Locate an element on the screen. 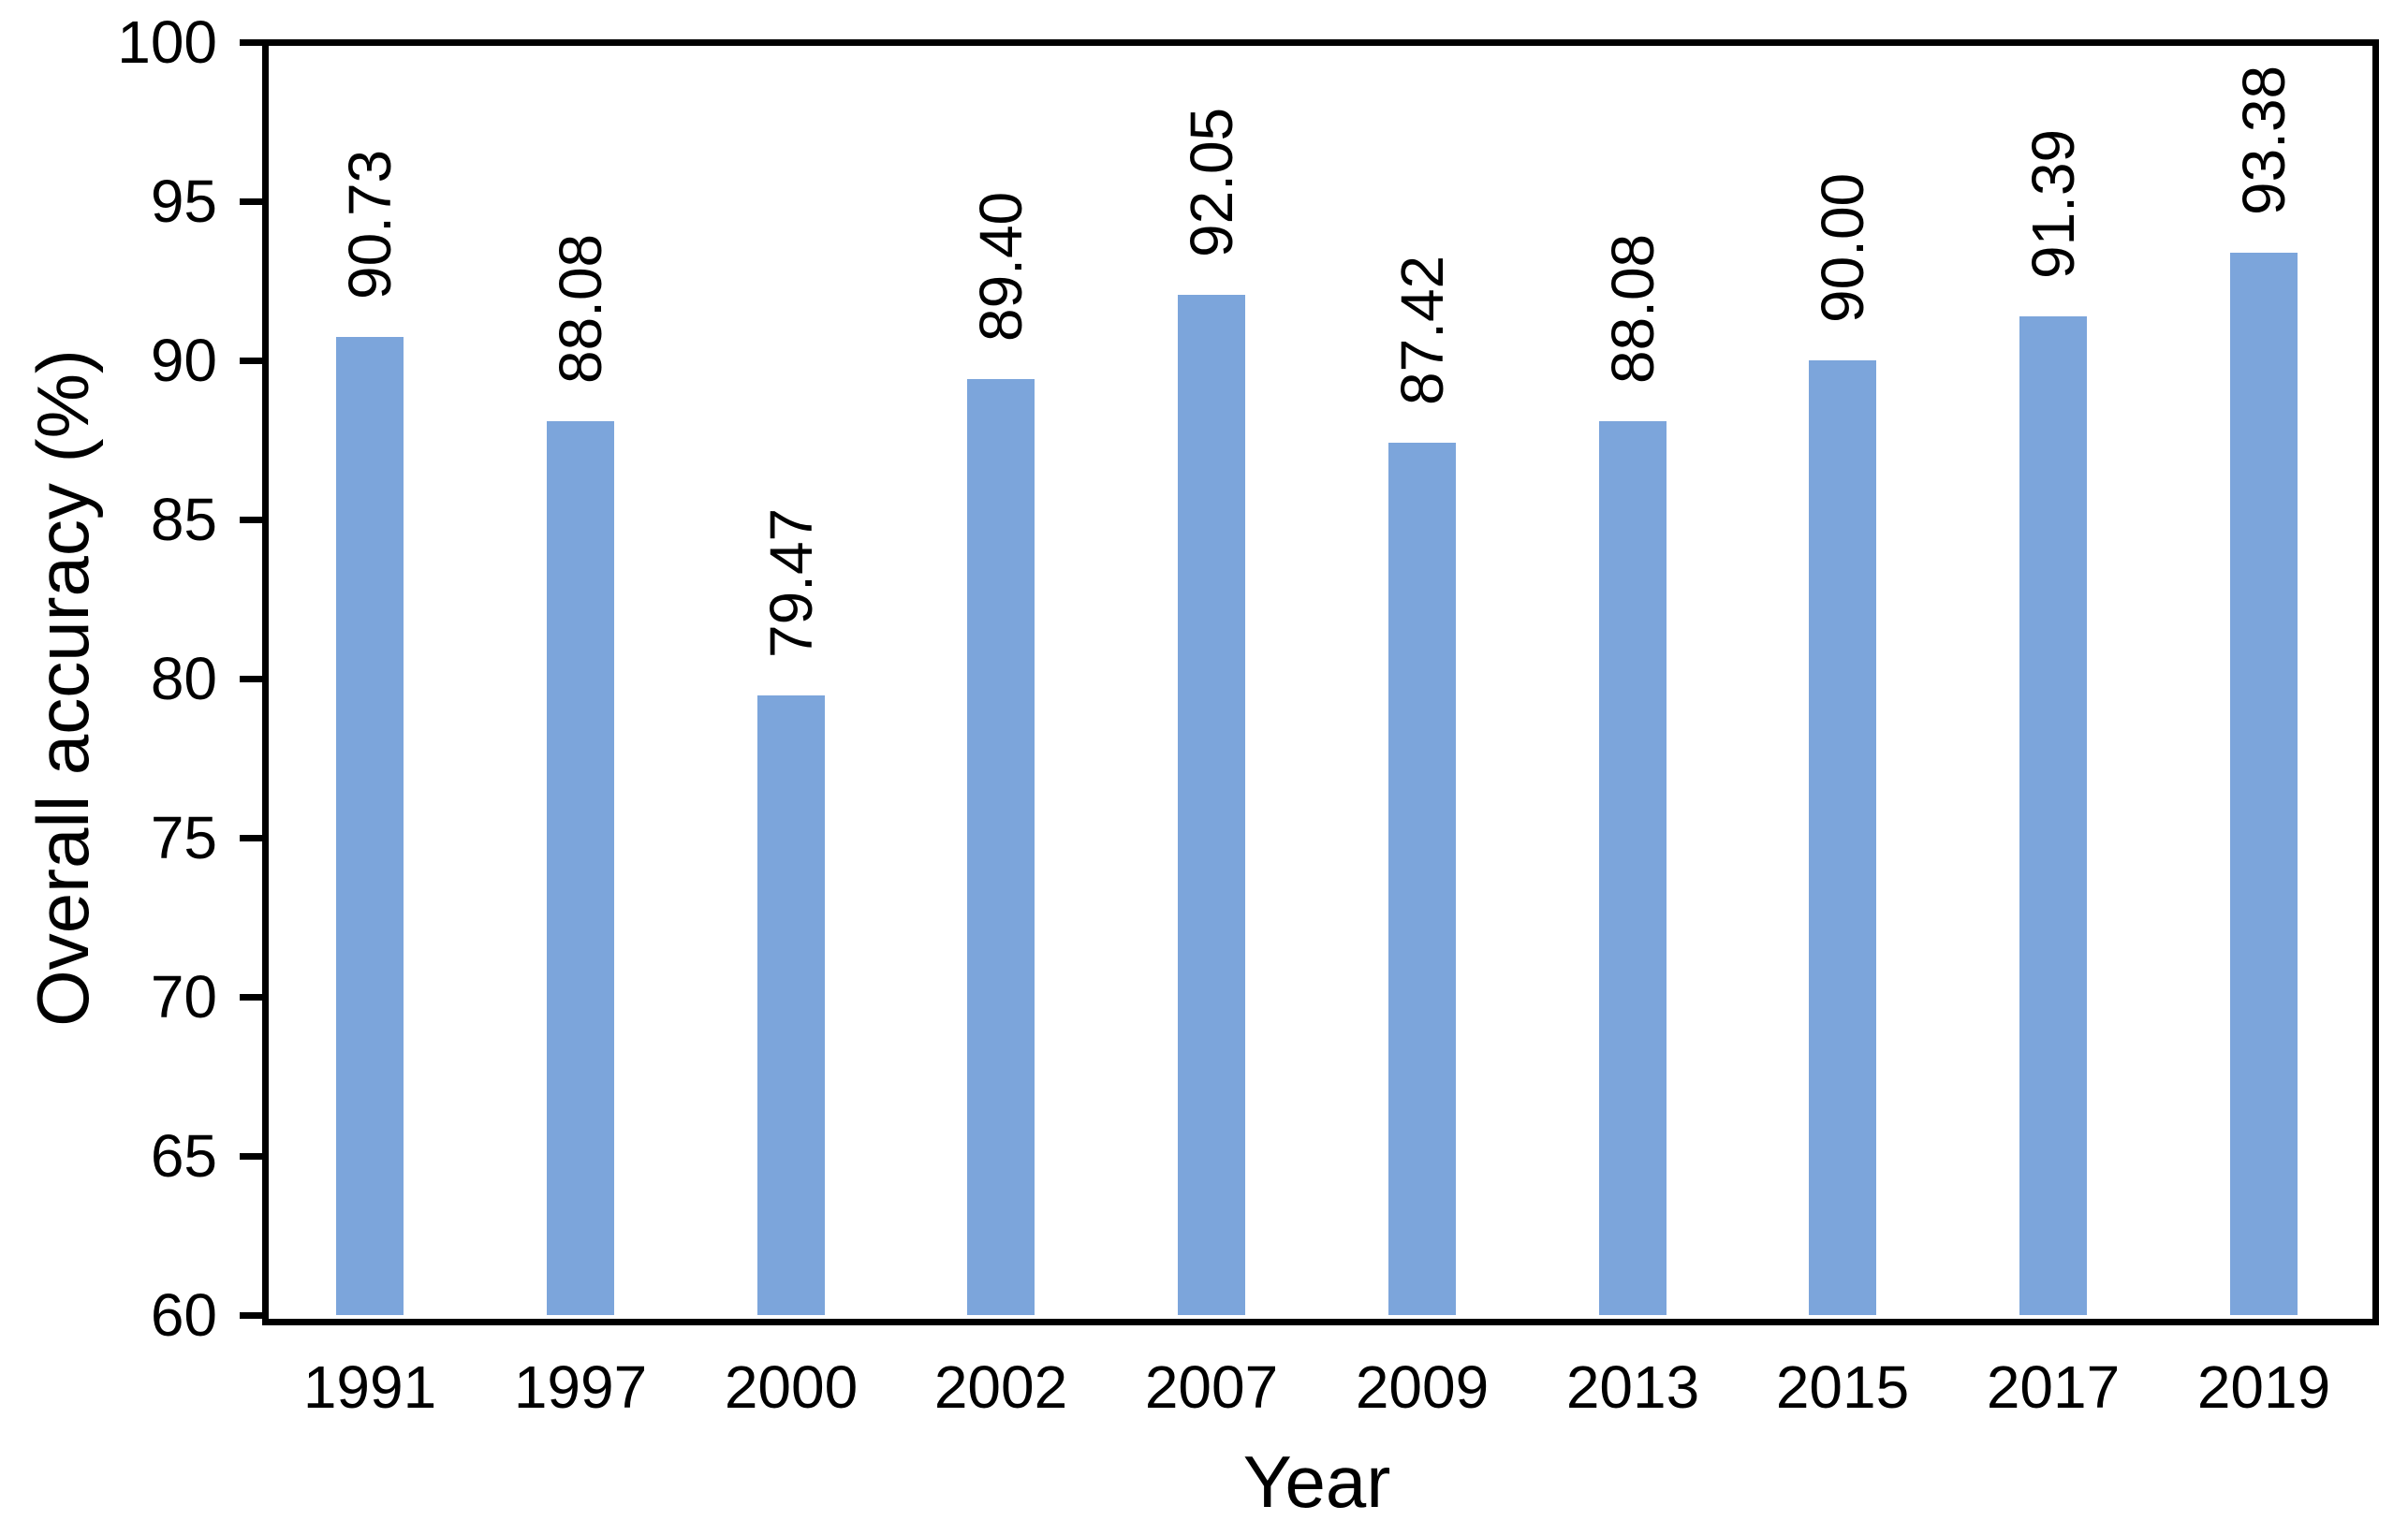 The height and width of the screenshot is (1535, 2408). y-tick-label: 70 is located at coordinates (183, 997).